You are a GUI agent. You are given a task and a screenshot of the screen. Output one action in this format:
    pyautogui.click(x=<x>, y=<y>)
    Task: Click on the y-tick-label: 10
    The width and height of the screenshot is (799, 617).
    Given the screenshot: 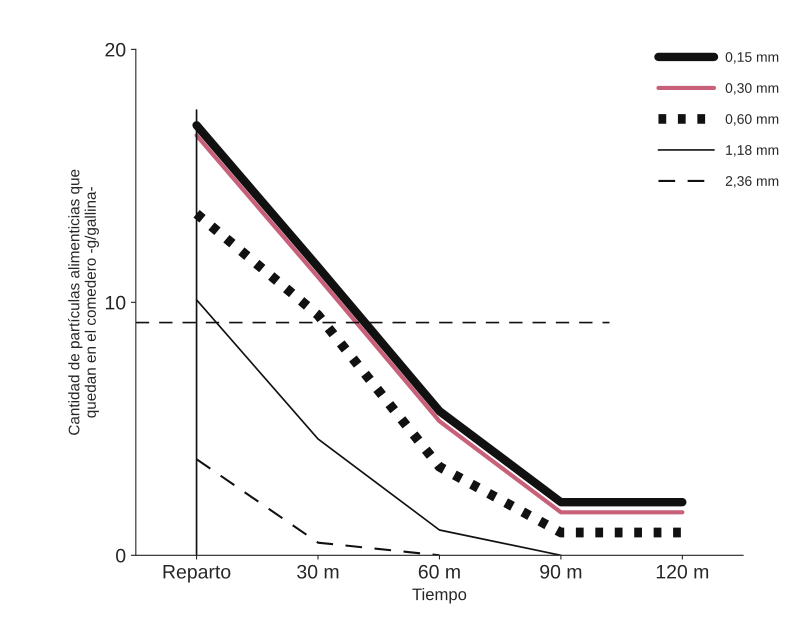 What is the action you would take?
    pyautogui.click(x=116, y=303)
    